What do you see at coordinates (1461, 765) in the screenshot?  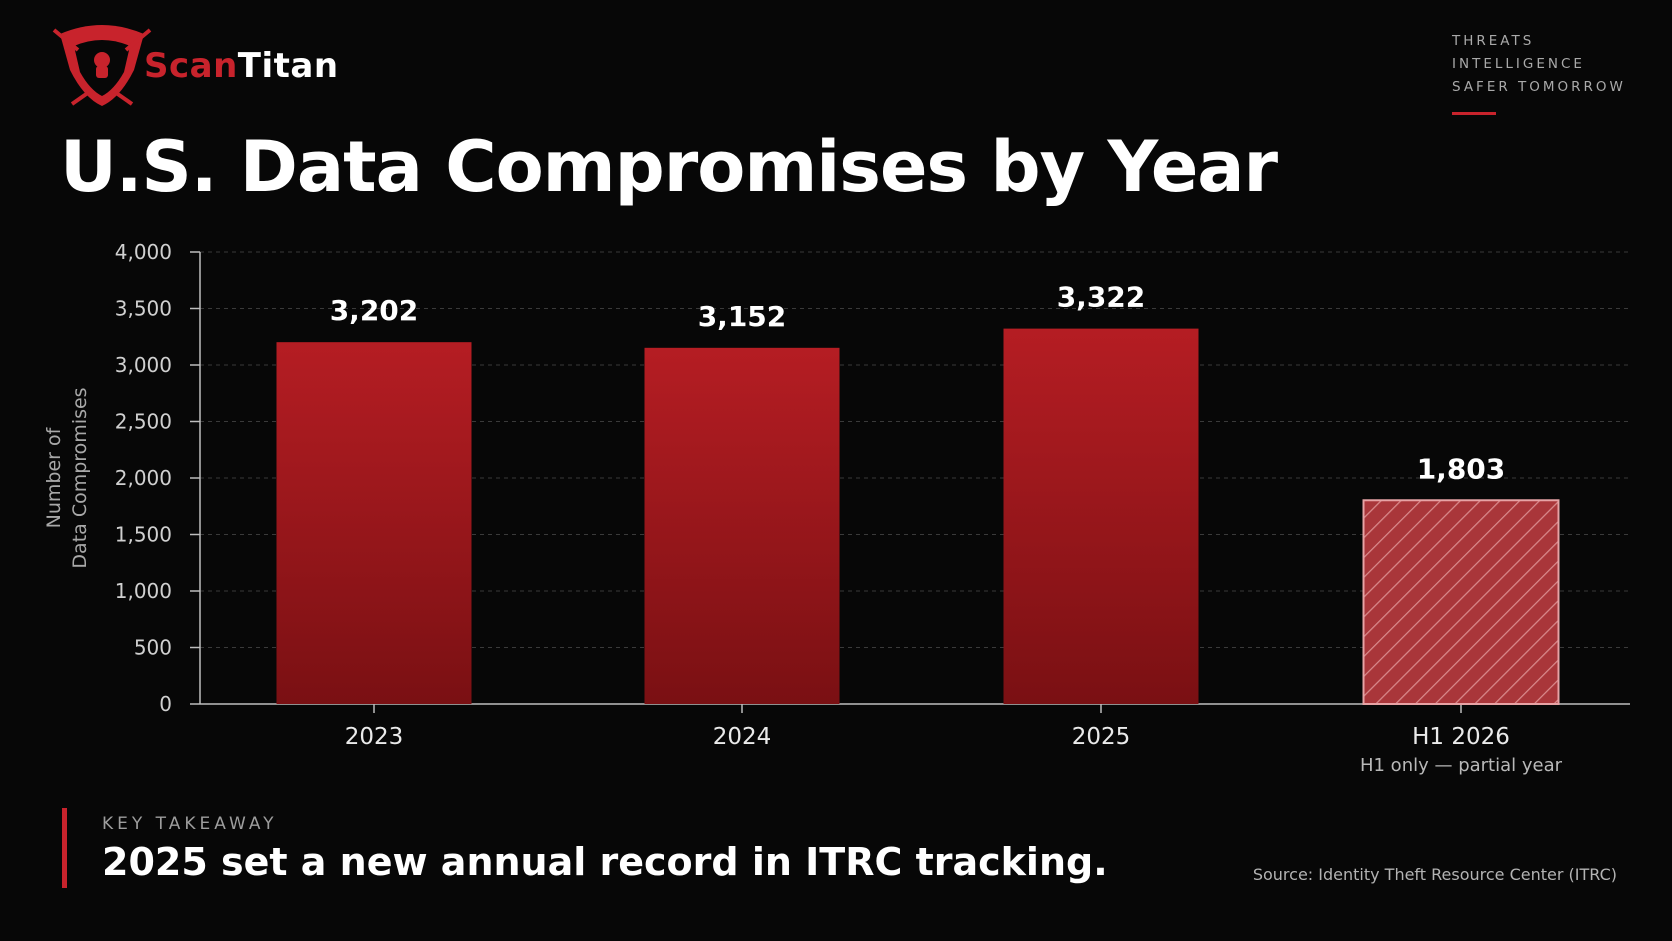 I see `x-tick-sublabel: H1 only — partial year` at bounding box center [1461, 765].